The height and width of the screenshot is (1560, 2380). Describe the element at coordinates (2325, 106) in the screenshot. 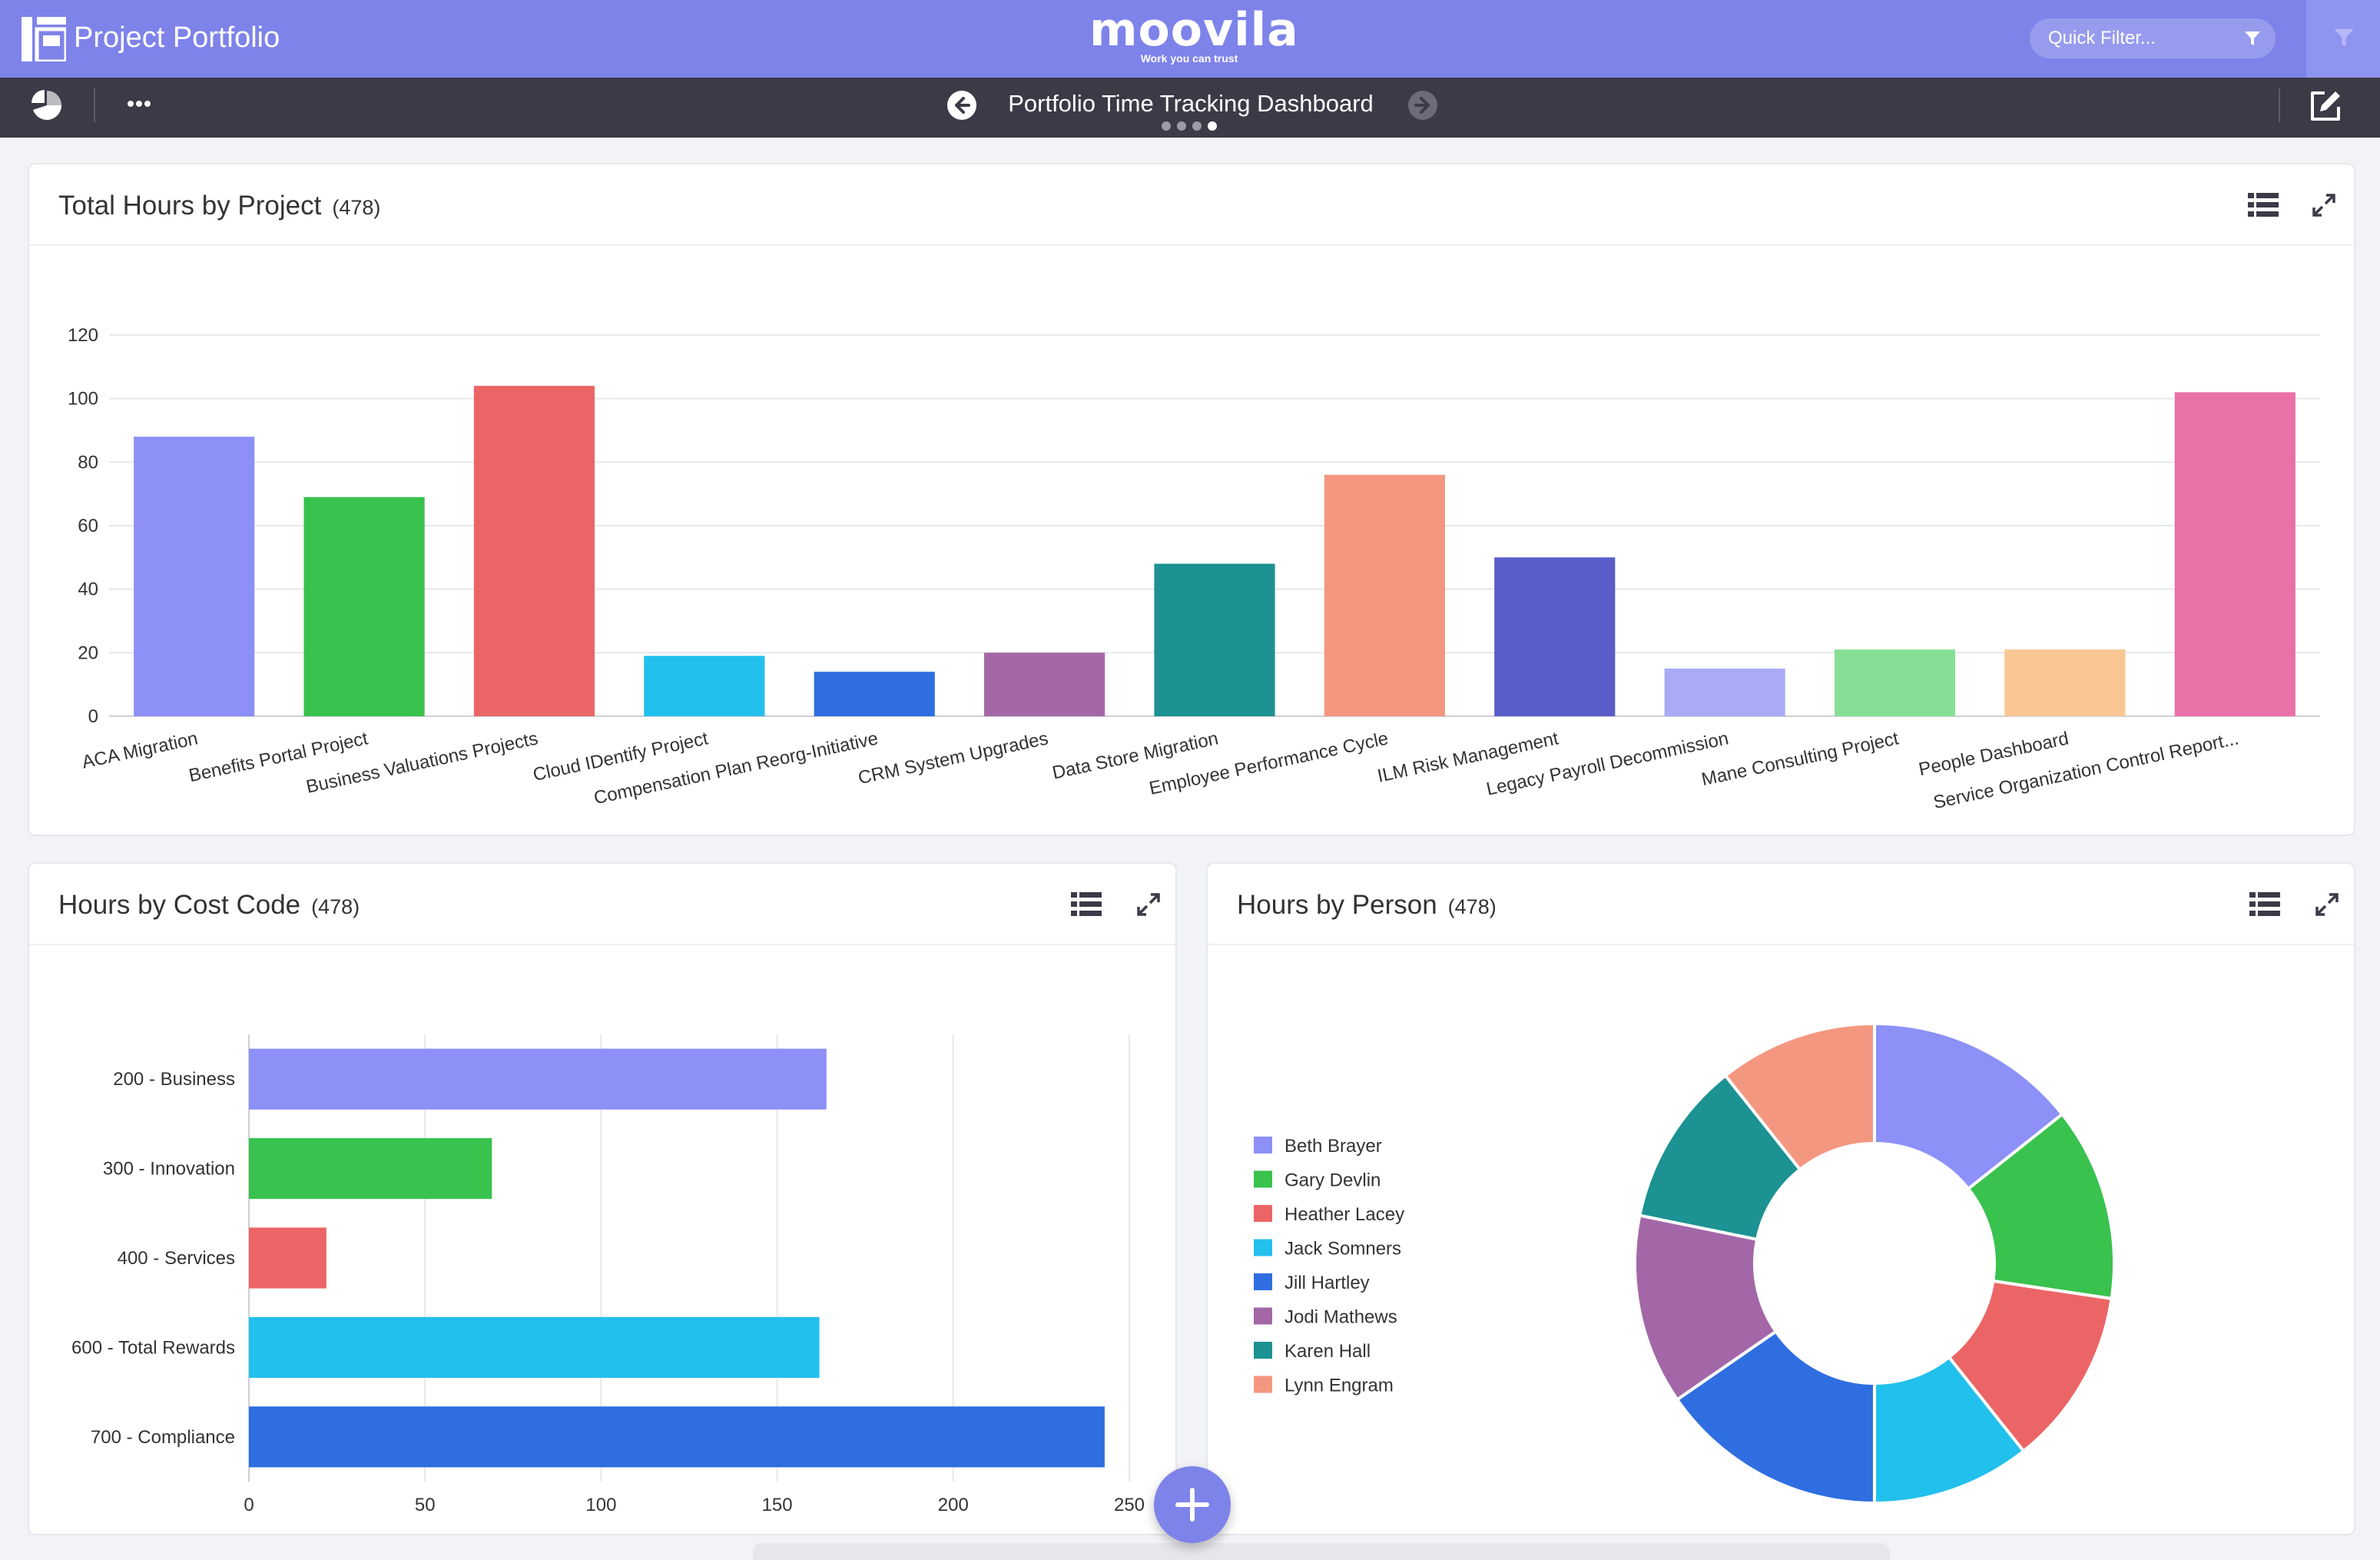

I see `edit-dashboard-icon` at that location.